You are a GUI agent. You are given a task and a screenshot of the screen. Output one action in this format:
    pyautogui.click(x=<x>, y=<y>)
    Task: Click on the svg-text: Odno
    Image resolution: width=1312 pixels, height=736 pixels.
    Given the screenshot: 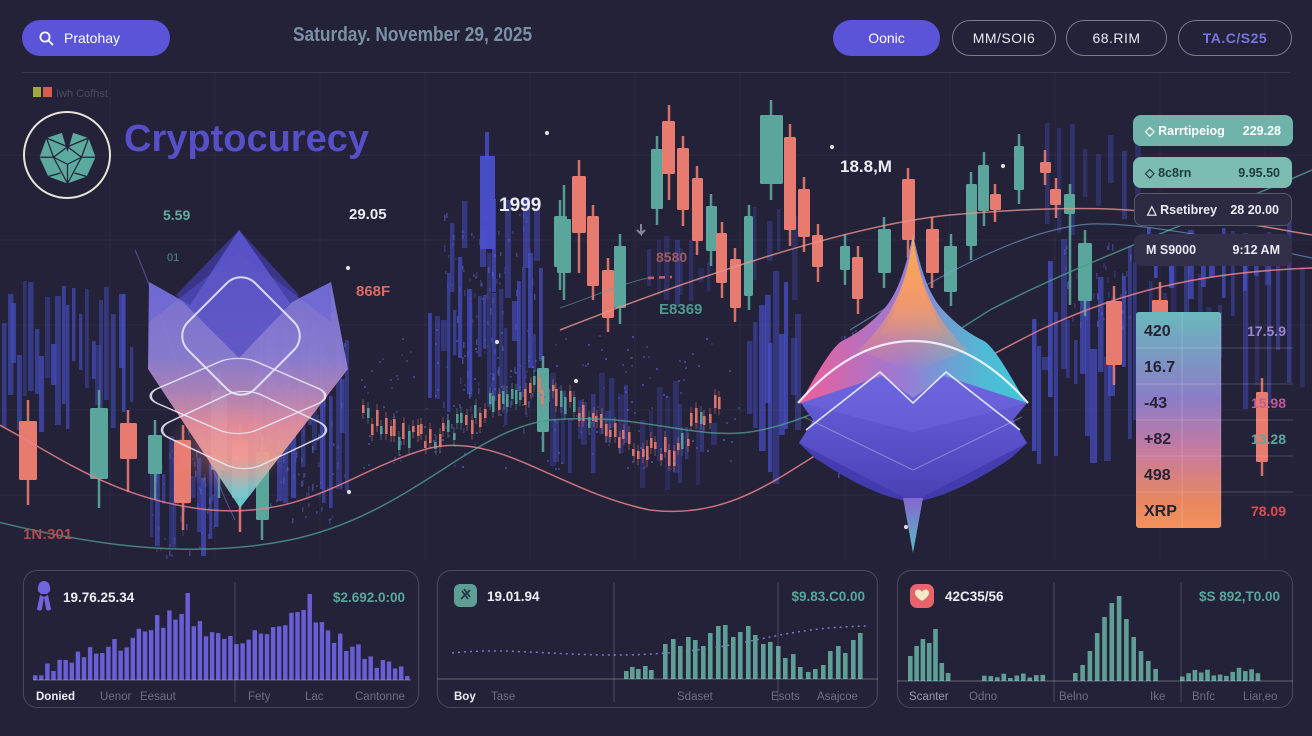 What is the action you would take?
    pyautogui.click(x=983, y=697)
    